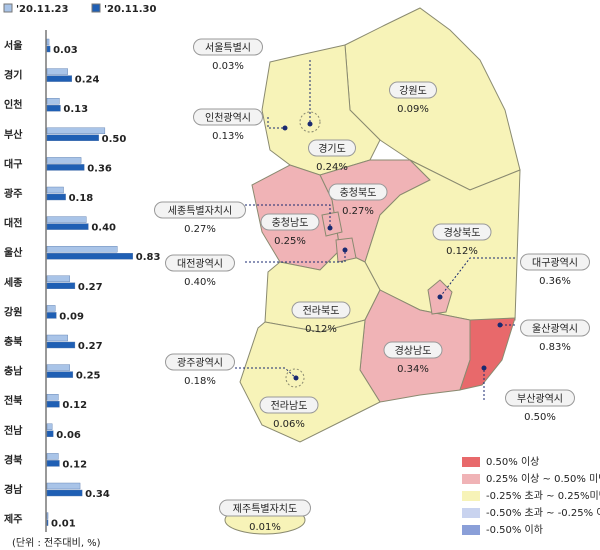 The width and height of the screenshot is (600, 550). Describe the element at coordinates (540, 417) in the screenshot. I see `region-change: 0.50%` at that location.